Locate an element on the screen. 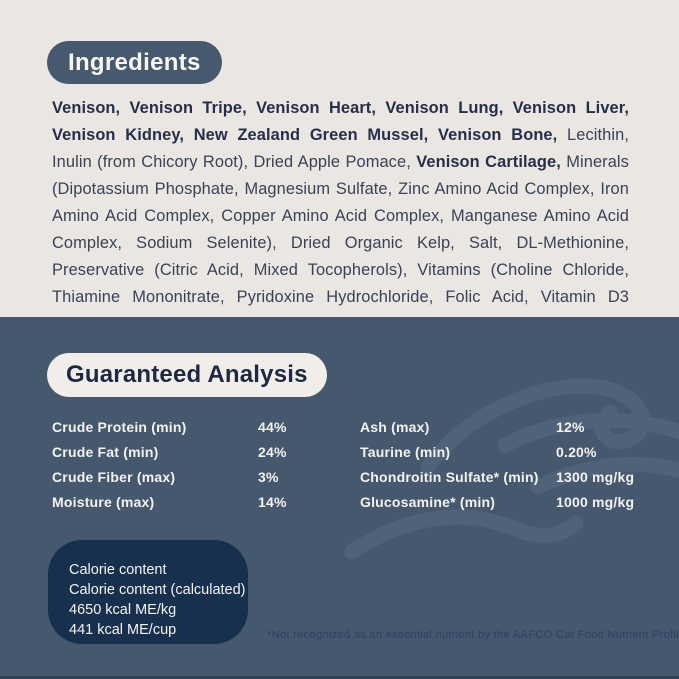  row-value: 12% is located at coordinates (570, 427).